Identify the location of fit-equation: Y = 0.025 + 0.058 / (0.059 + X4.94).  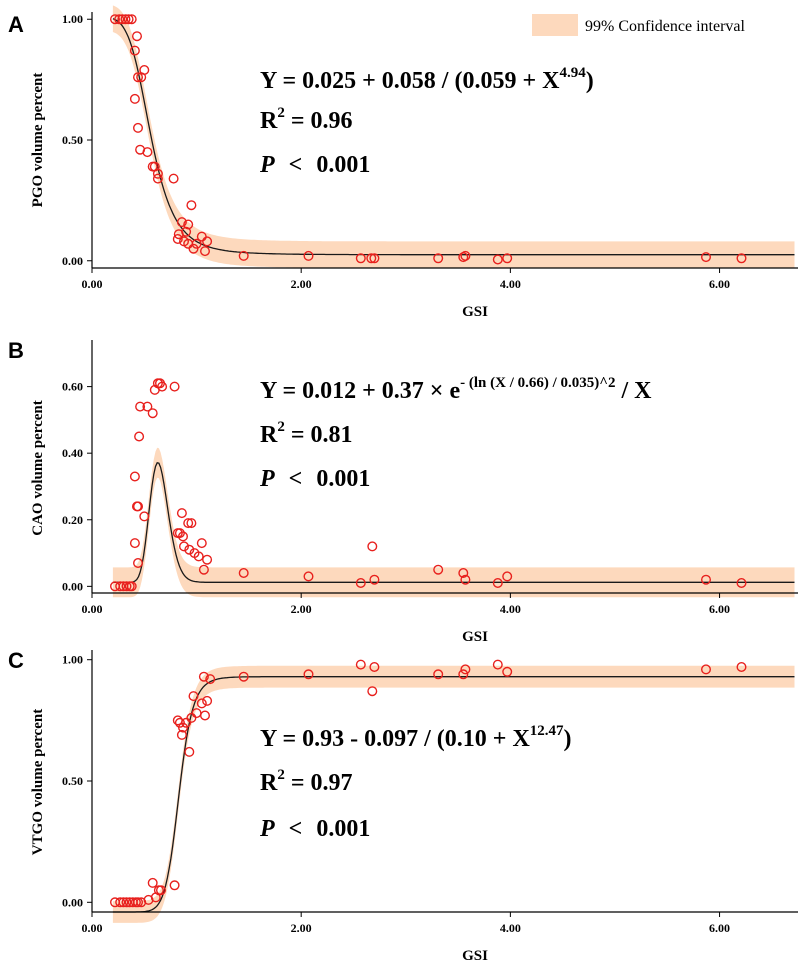
(427, 79).